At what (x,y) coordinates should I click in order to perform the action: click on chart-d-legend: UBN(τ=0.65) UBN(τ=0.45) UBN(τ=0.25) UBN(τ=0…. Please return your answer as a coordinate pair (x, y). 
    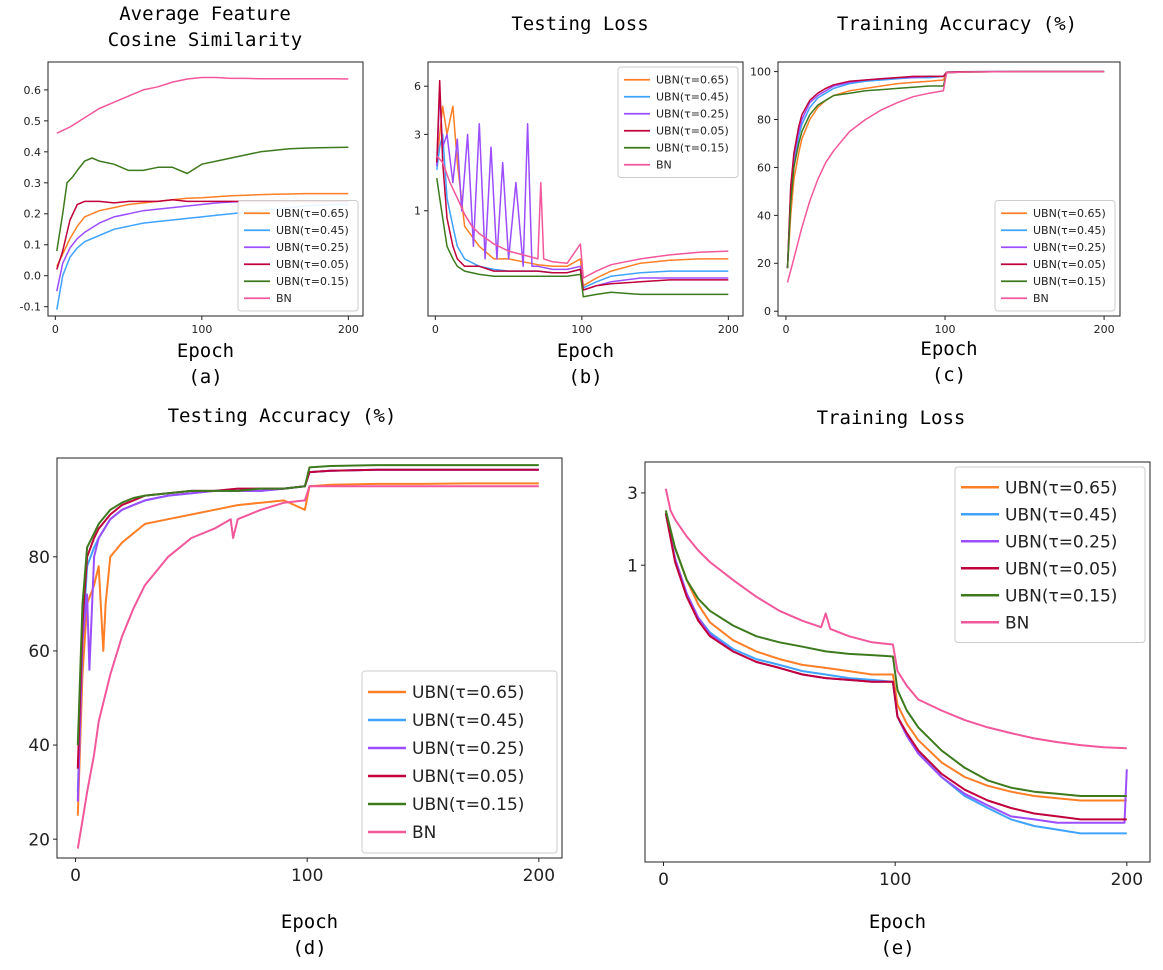
    Looking at the image, I should click on (459, 762).